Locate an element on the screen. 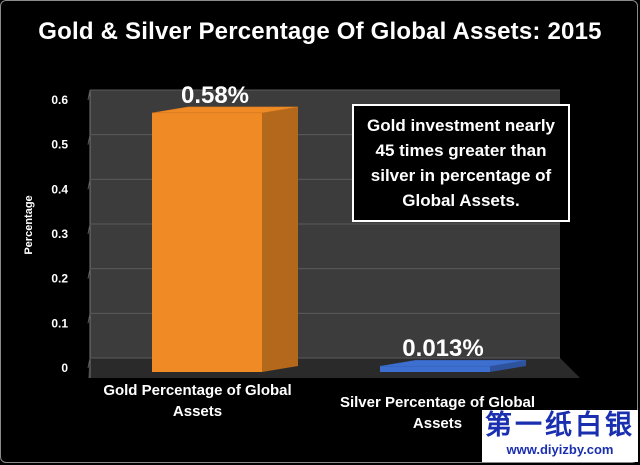 This screenshot has height=465, width=640. y-tick-label: 0.2 is located at coordinates (59, 279).